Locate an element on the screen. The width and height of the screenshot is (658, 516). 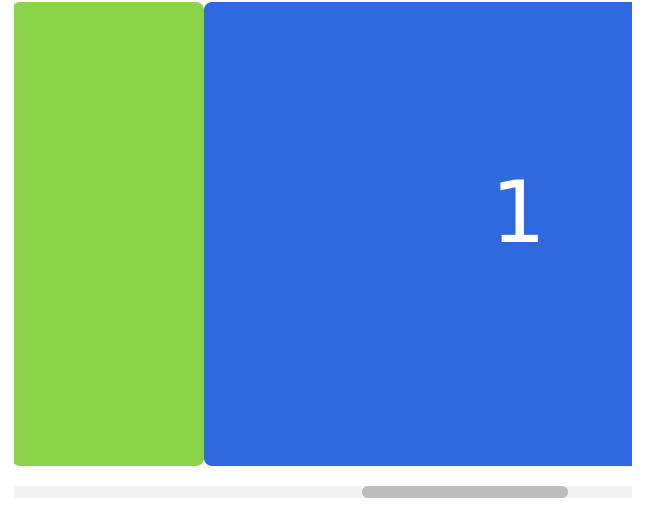
card-number: 1 is located at coordinates (518, 213).